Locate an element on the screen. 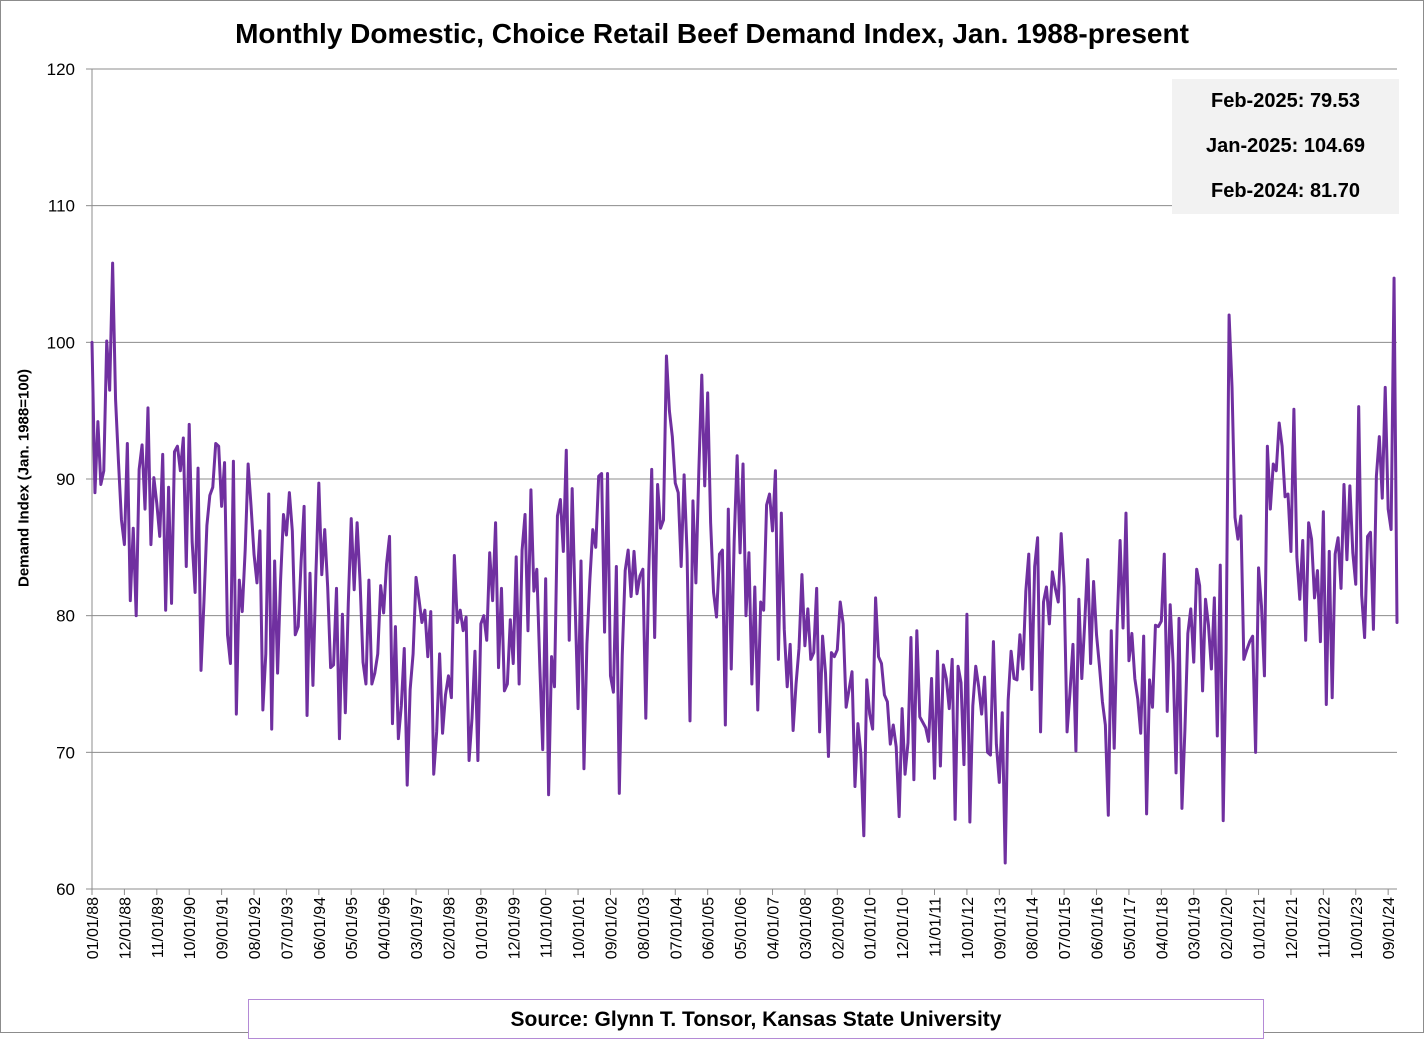 The image size is (1424, 1039). x-tick-label: 09/01/91 is located at coordinates (223, 928).